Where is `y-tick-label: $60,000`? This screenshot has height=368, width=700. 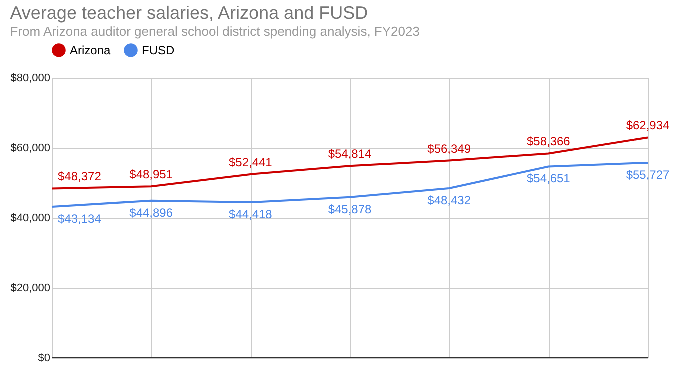 y-tick-label: $60,000 is located at coordinates (30, 148).